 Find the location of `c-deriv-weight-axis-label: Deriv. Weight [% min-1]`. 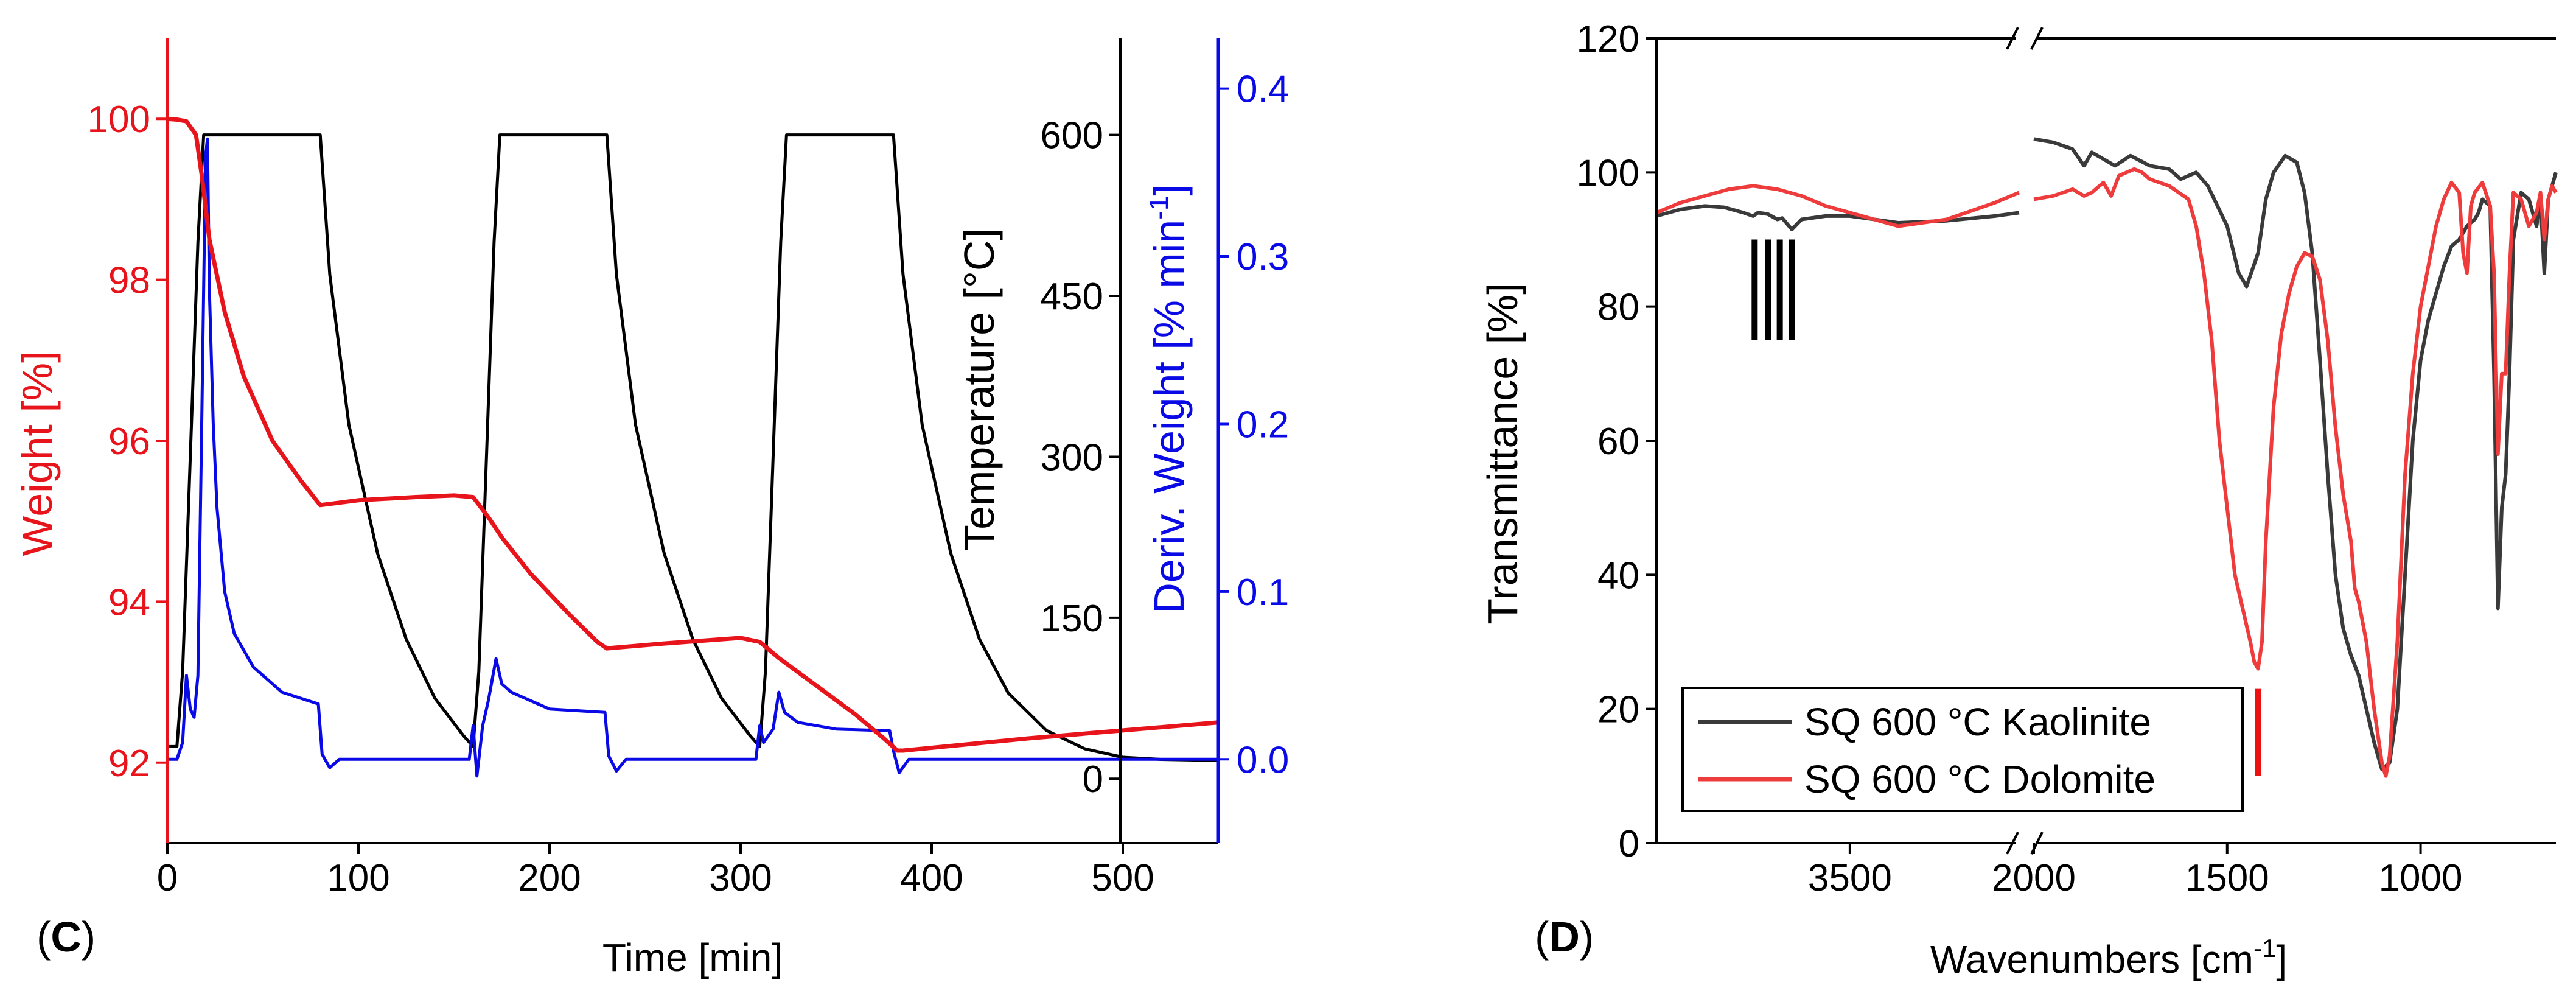

c-deriv-weight-axis-label: Deriv. Weight [% min-1] is located at coordinates (1168, 399).